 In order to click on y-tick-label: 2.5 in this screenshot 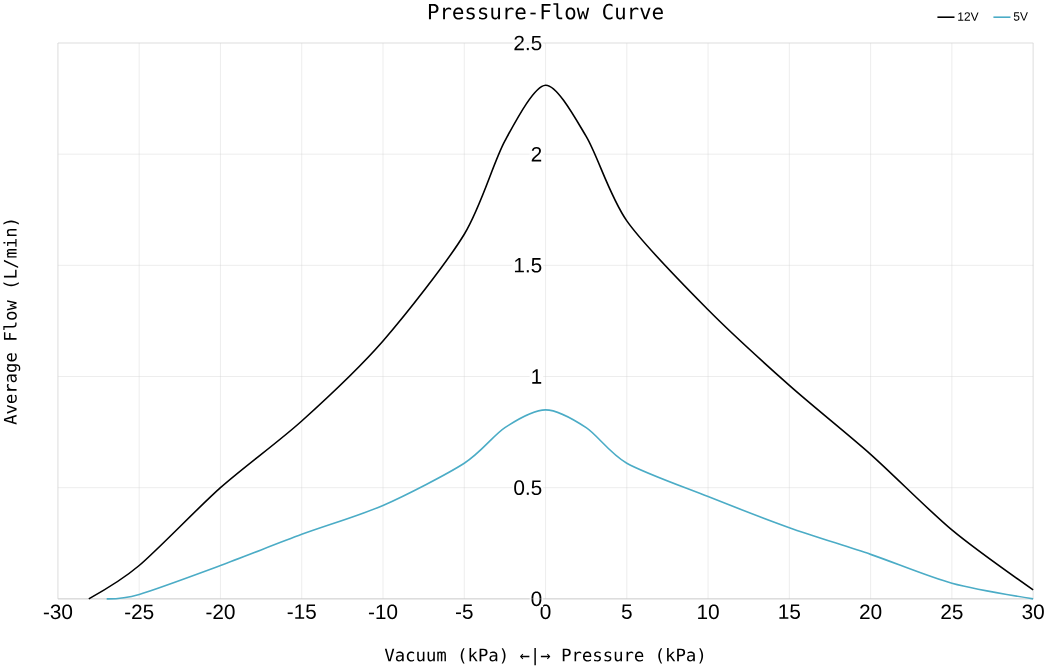, I will do `click(528, 43)`.